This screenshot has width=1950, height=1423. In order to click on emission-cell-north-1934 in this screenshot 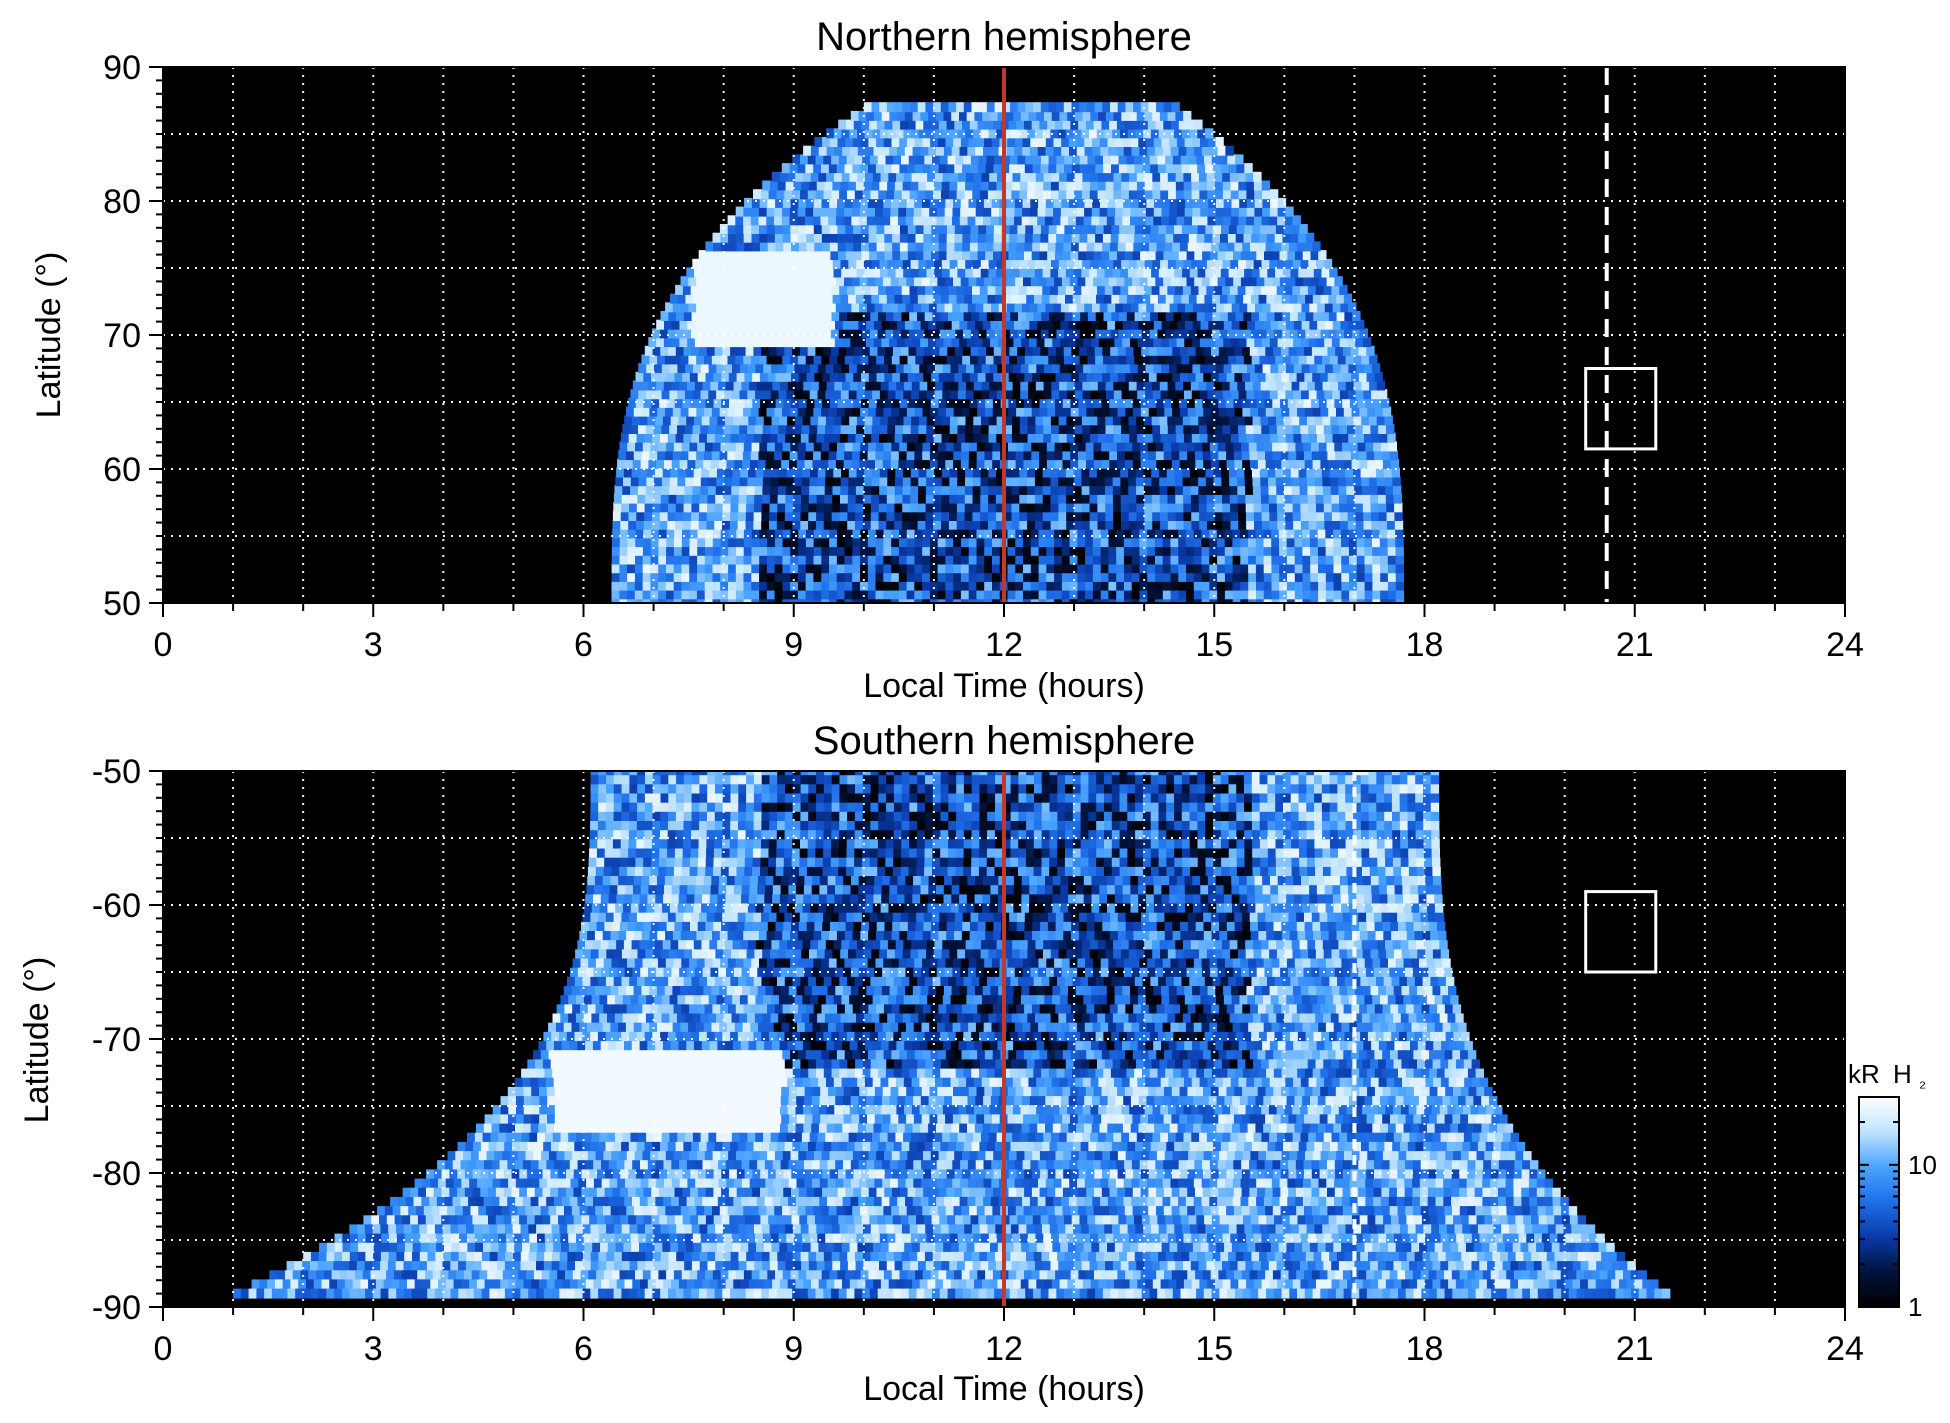, I will do `click(695, 437)`.